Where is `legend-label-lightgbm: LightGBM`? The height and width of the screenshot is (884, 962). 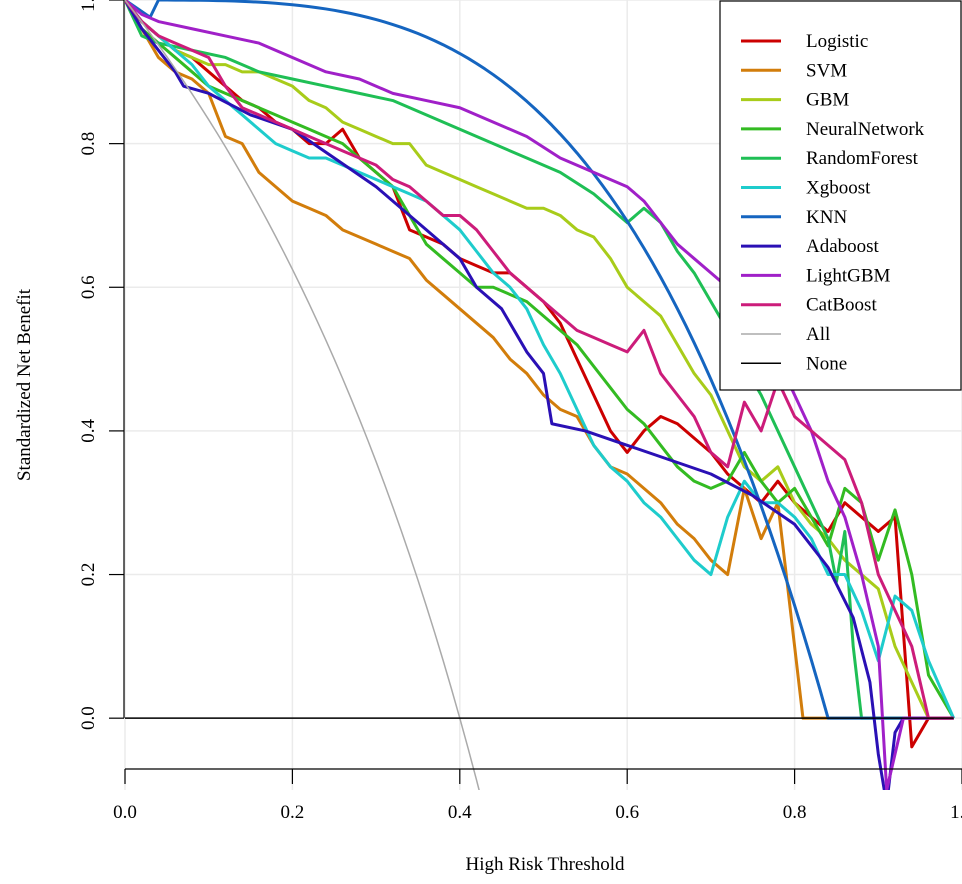
legend-label-lightgbm: LightGBM is located at coordinates (848, 275).